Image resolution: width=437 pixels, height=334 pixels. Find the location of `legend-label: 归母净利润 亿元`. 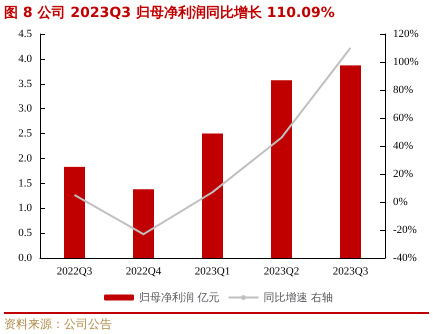

legend-label: 归母净利润 亿元 is located at coordinates (179, 297).